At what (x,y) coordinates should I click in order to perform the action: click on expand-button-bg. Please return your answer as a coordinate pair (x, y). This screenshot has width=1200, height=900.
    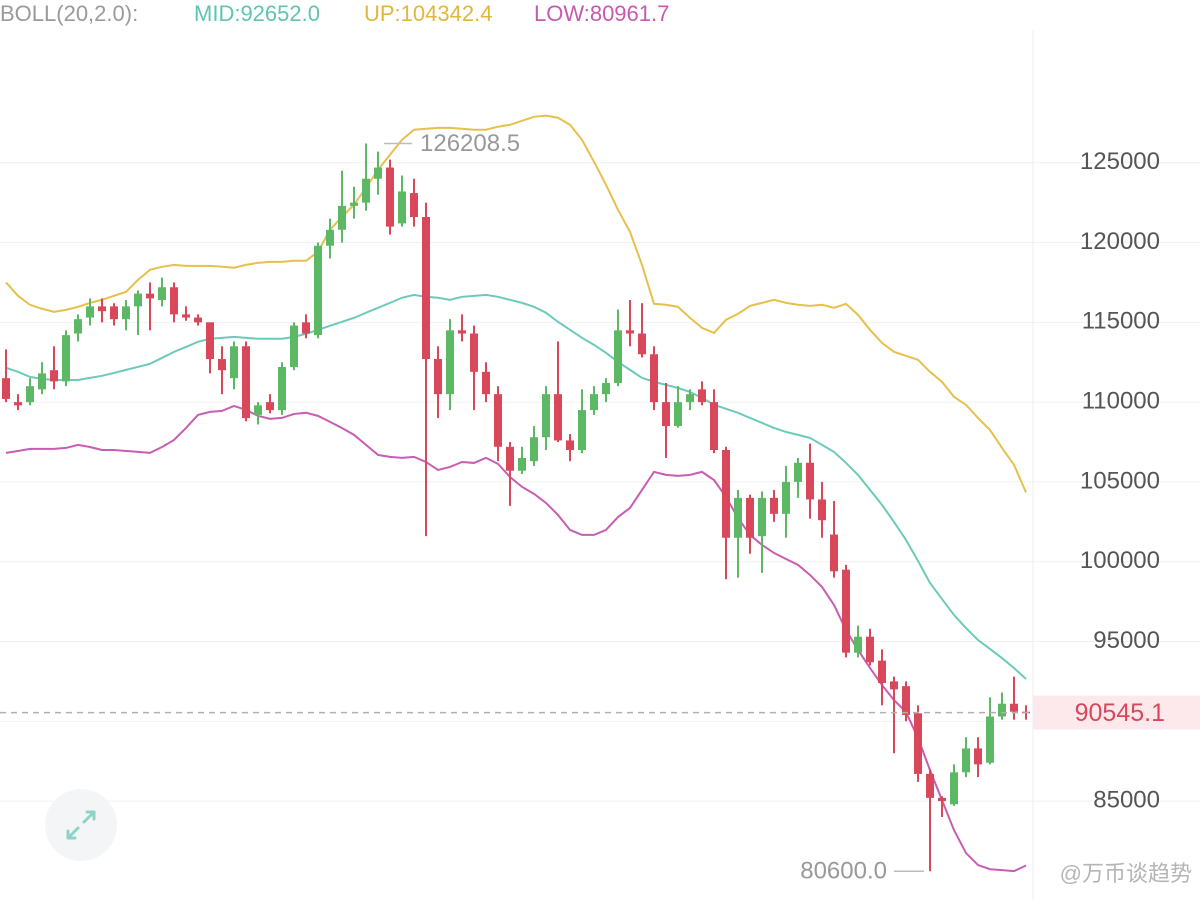
    Looking at the image, I should click on (81, 825).